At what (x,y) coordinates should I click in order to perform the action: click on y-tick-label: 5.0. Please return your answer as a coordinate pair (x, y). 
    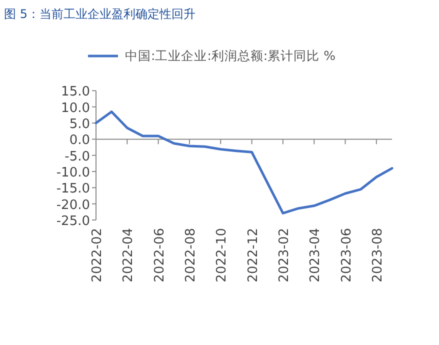
    Looking at the image, I should click on (79, 124).